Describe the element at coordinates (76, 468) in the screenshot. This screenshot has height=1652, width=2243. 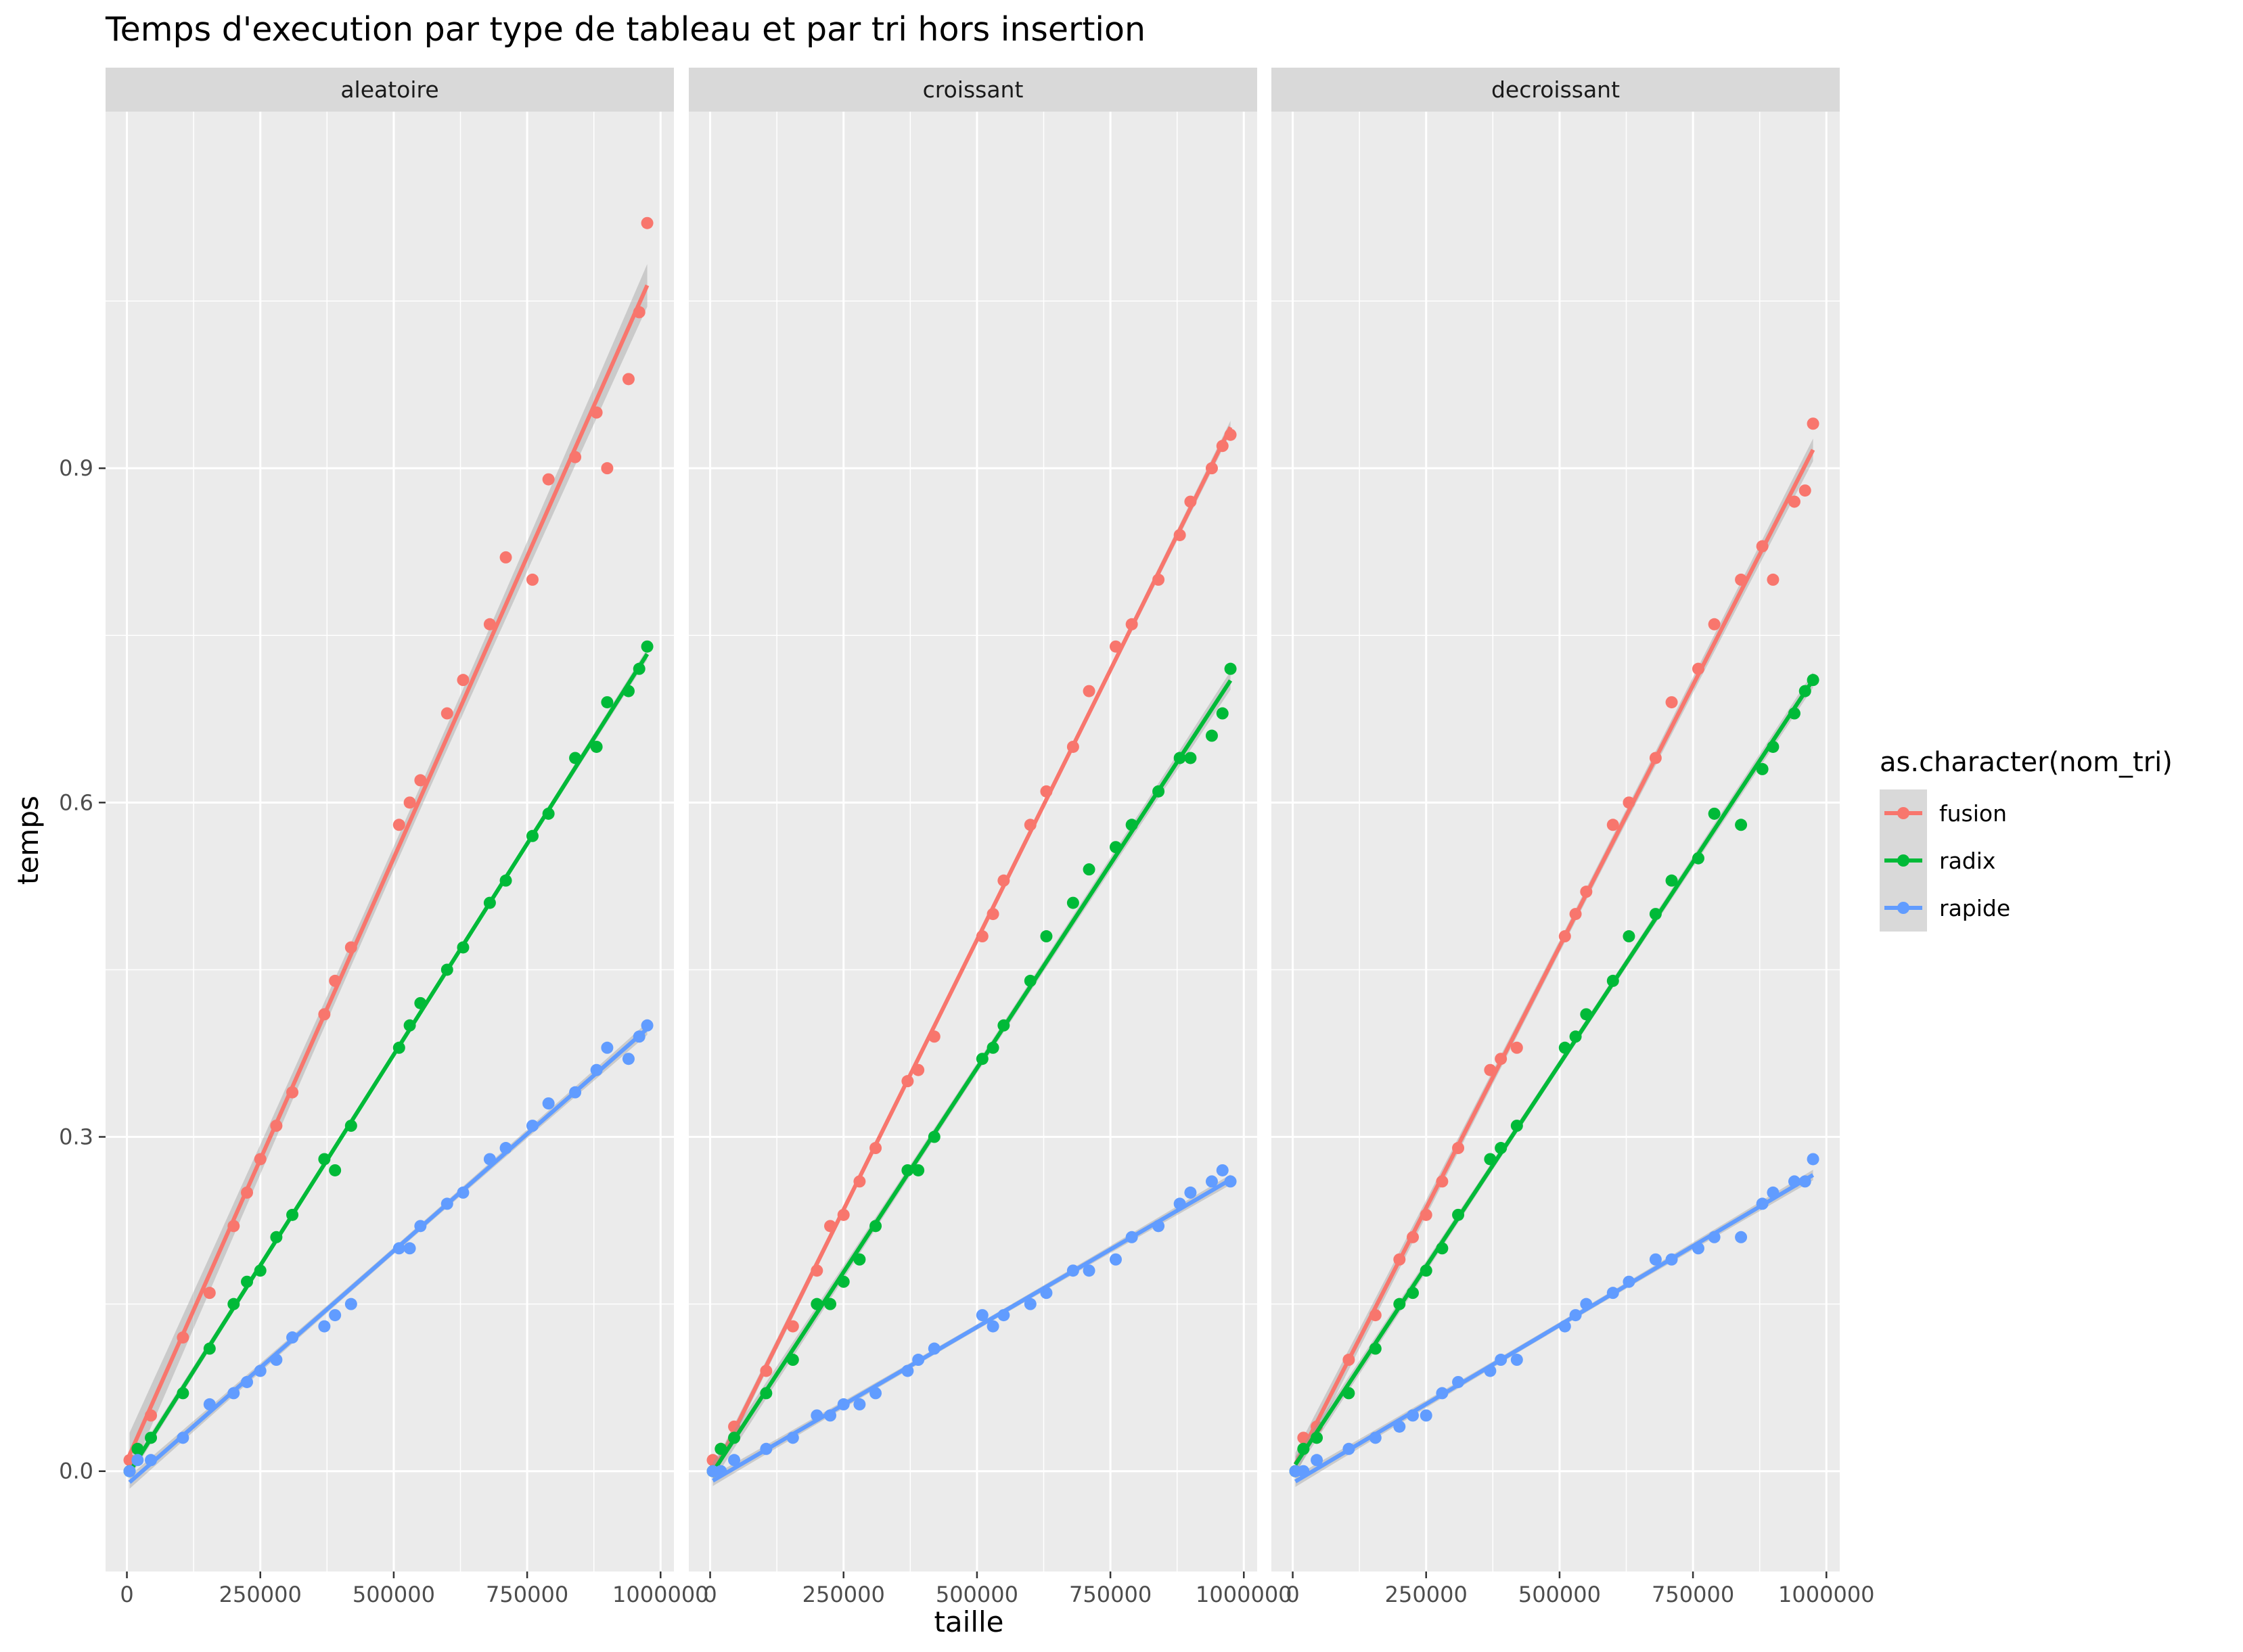
I see `y-tick-label: 0.9` at that location.